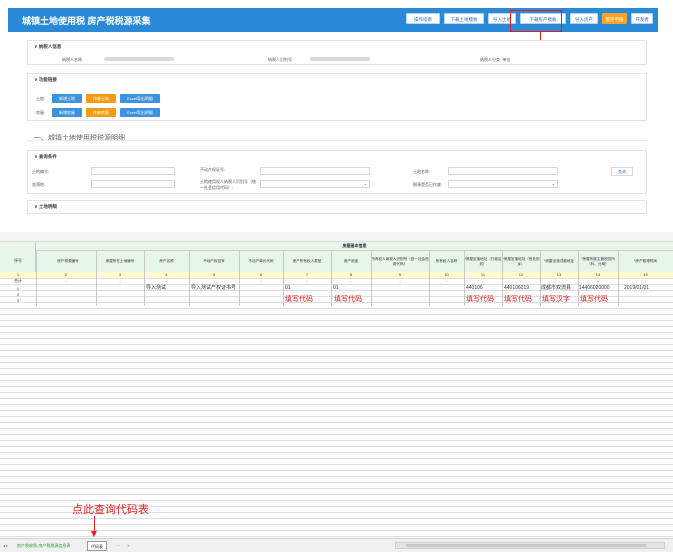 Image resolution: width=673 pixels, height=552 pixels. I want to click on search-button: 查询, so click(622, 171).